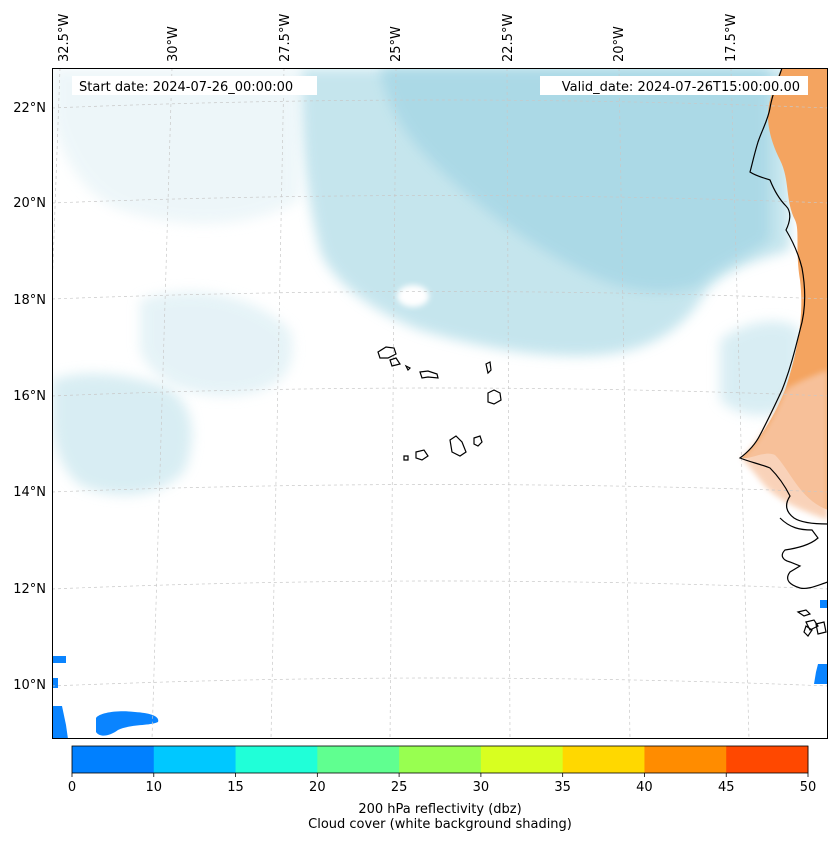  What do you see at coordinates (726, 787) in the screenshot?
I see `colorbar-tick-label: 45` at bounding box center [726, 787].